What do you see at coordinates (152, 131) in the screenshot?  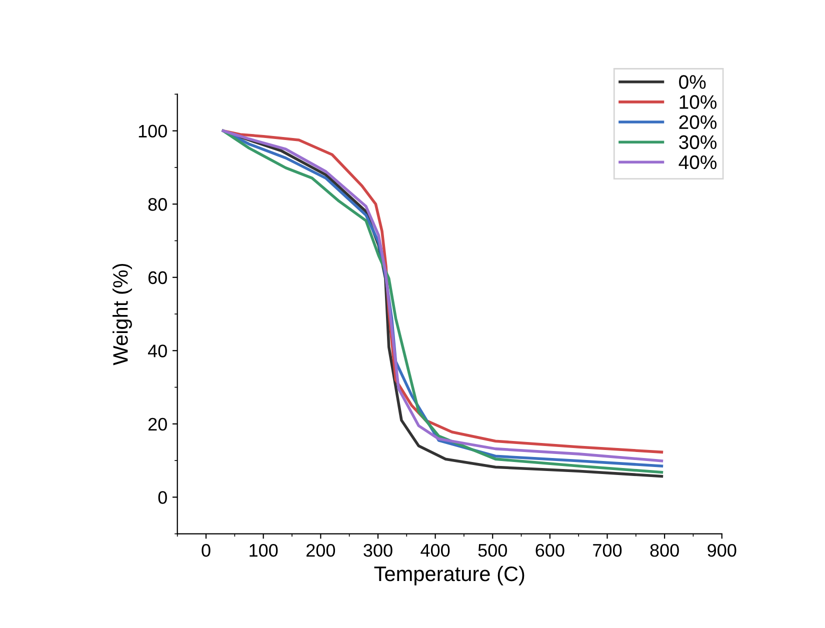 I see `y-tick-label: 100` at bounding box center [152, 131].